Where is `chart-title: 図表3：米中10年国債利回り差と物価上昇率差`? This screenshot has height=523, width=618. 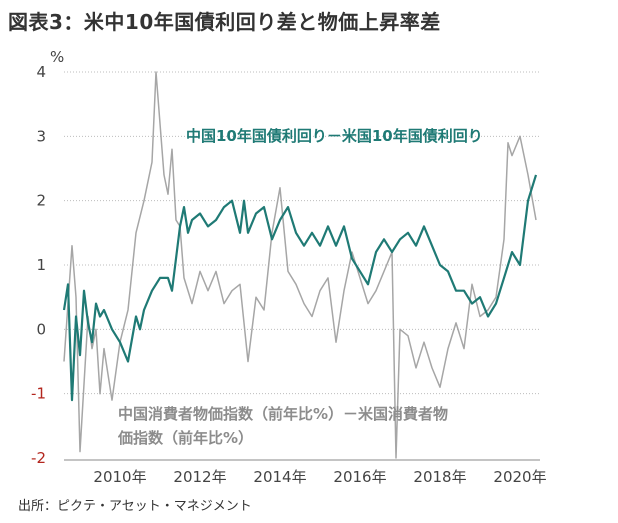
chart-title: 図表3：米中10年国債利回り差と物価上昇率差 is located at coordinates (224, 22).